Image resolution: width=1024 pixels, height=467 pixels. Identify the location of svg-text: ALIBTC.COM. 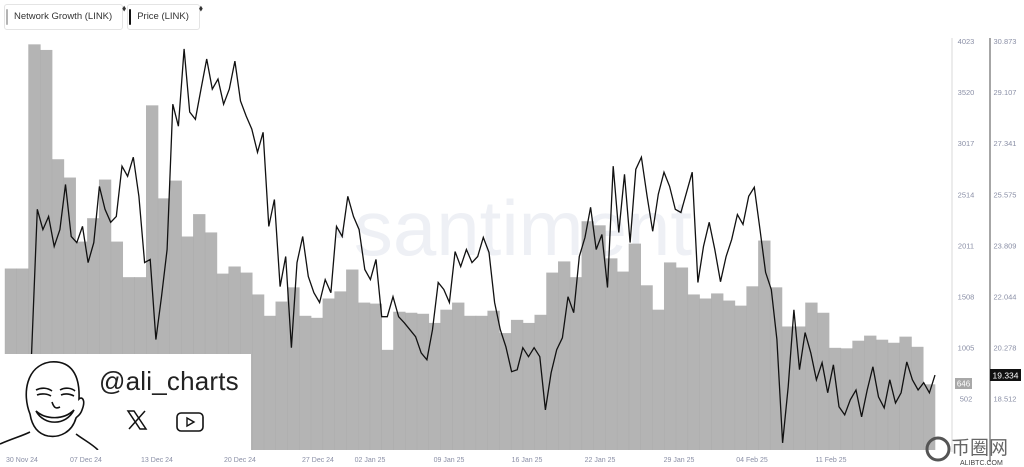
(981, 463).